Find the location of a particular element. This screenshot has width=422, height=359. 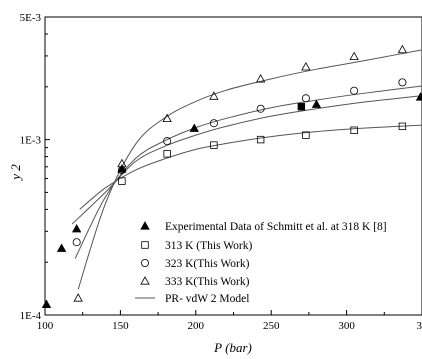

legend-label: PR- vdW 2 Model is located at coordinates (207, 299).